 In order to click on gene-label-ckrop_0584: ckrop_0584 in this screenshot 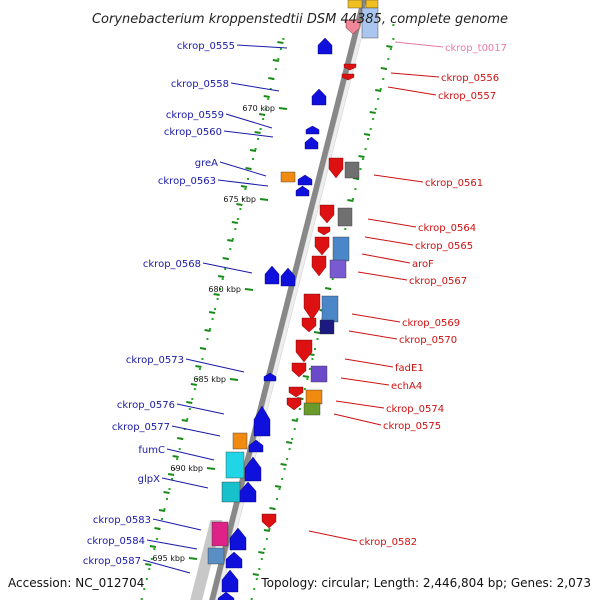, I will do `click(116, 541)`.